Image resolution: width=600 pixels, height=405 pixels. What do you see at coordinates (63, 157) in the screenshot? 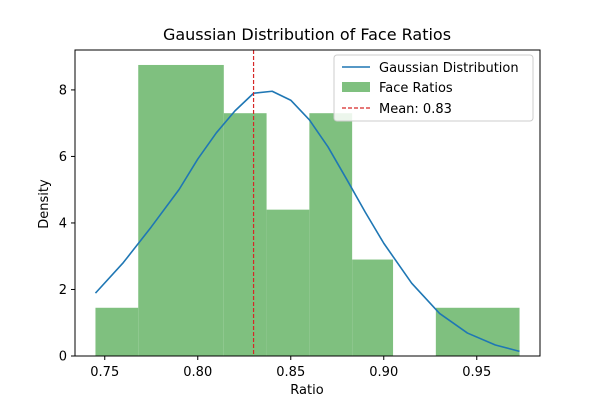
I see `y-tick-label: 6` at bounding box center [63, 157].